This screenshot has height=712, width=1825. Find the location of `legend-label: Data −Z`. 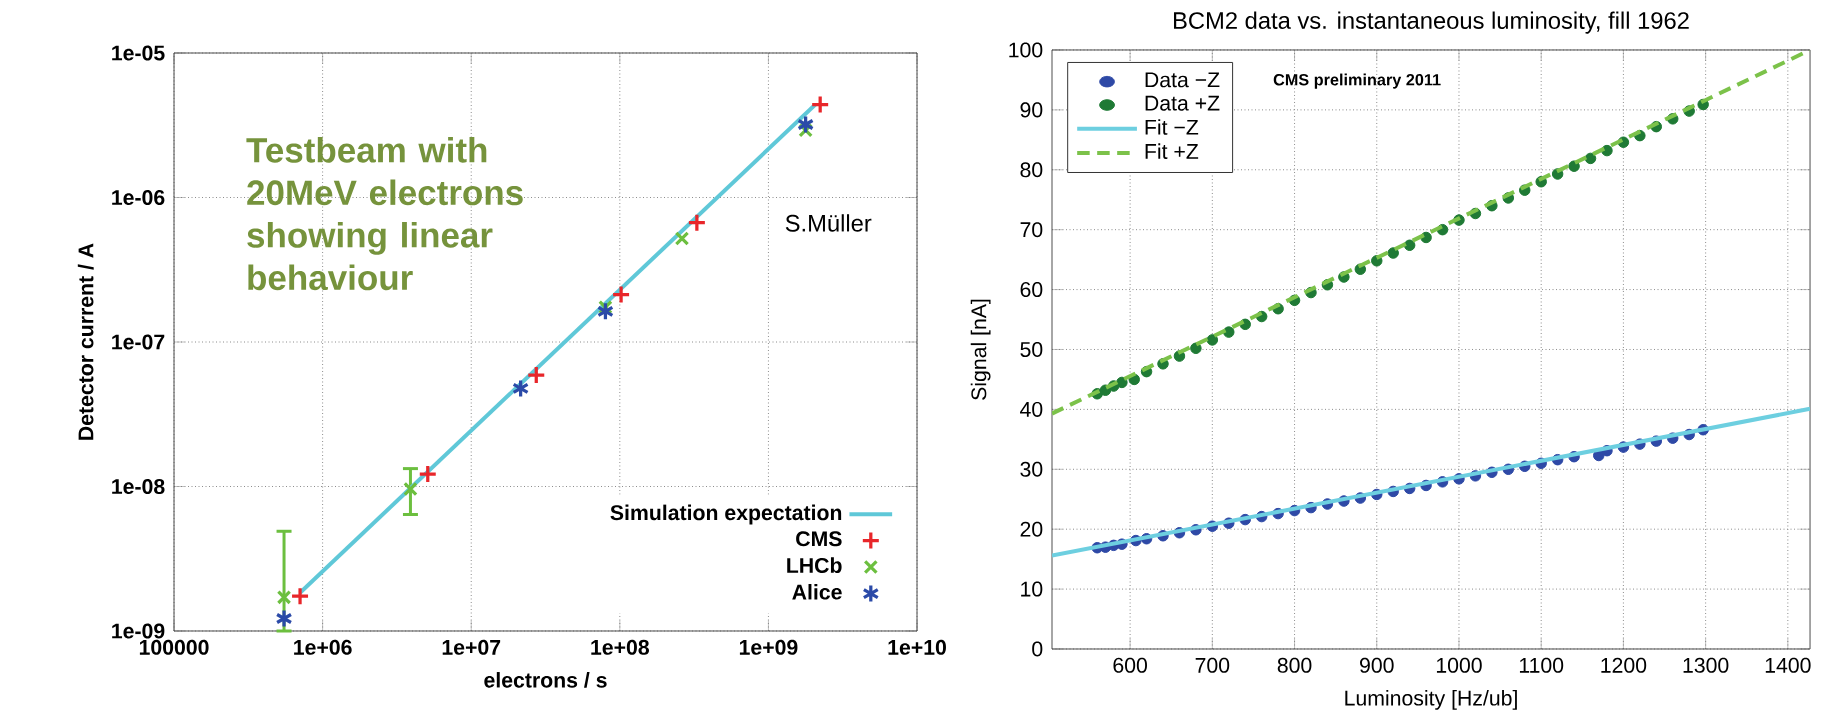

legend-label: Data −Z is located at coordinates (1182, 80).